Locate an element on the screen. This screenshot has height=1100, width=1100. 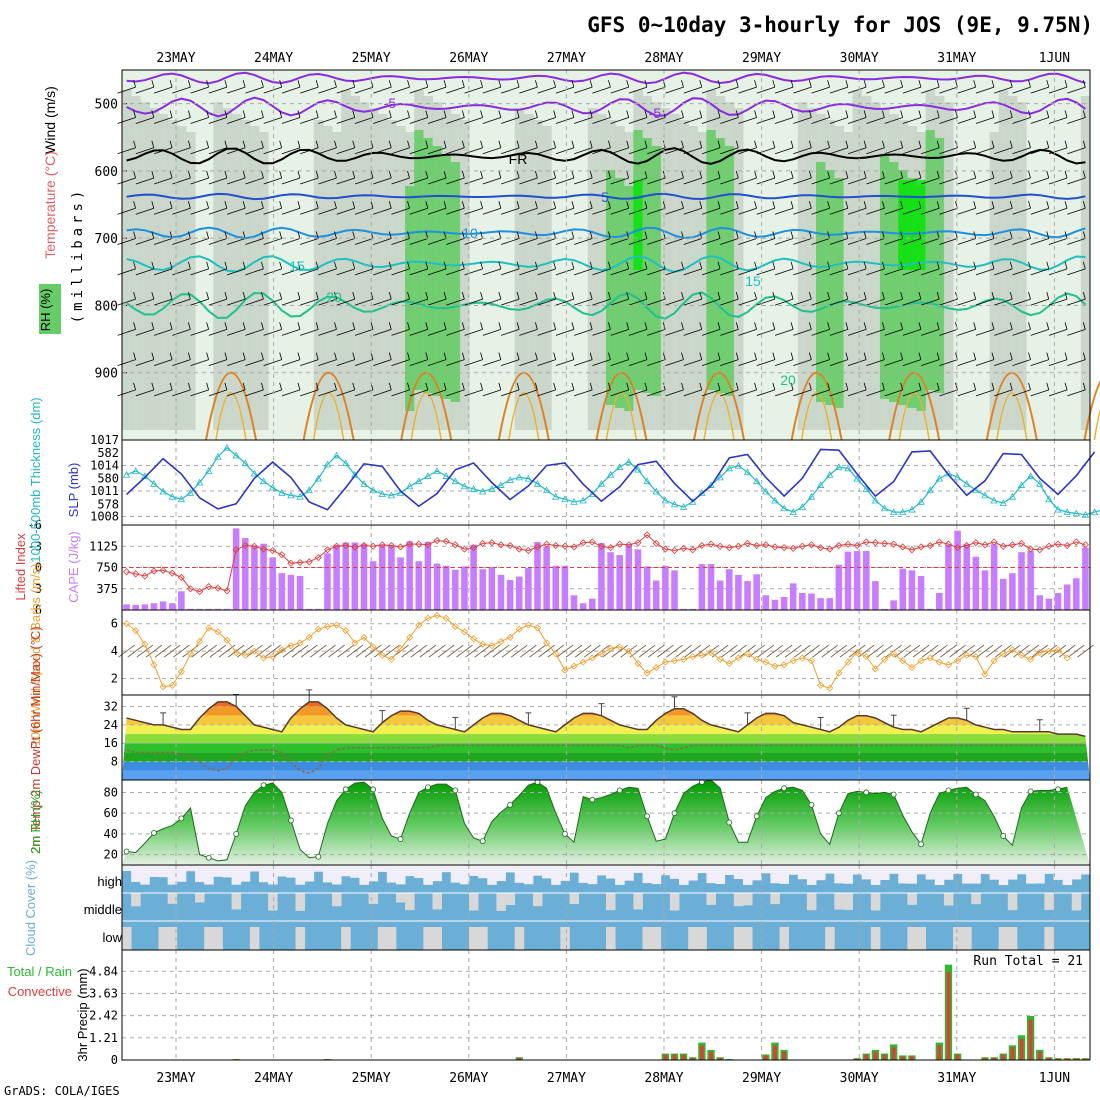
rh-point is located at coordinates (263, 785).